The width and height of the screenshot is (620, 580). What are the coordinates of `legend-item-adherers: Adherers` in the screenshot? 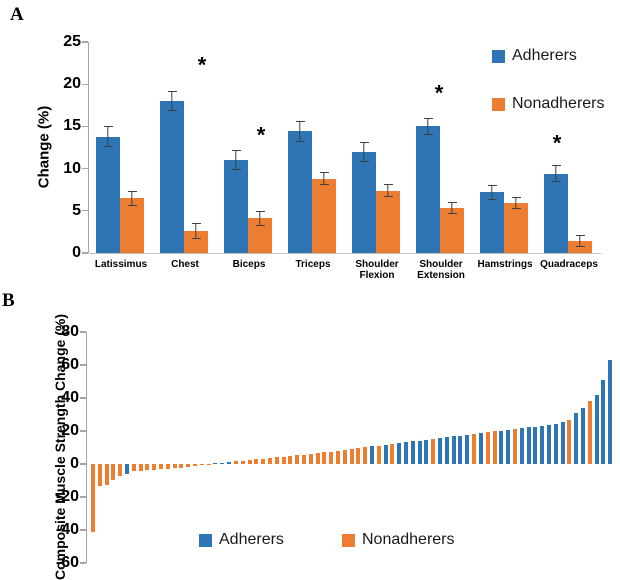 It's located at (548, 55).